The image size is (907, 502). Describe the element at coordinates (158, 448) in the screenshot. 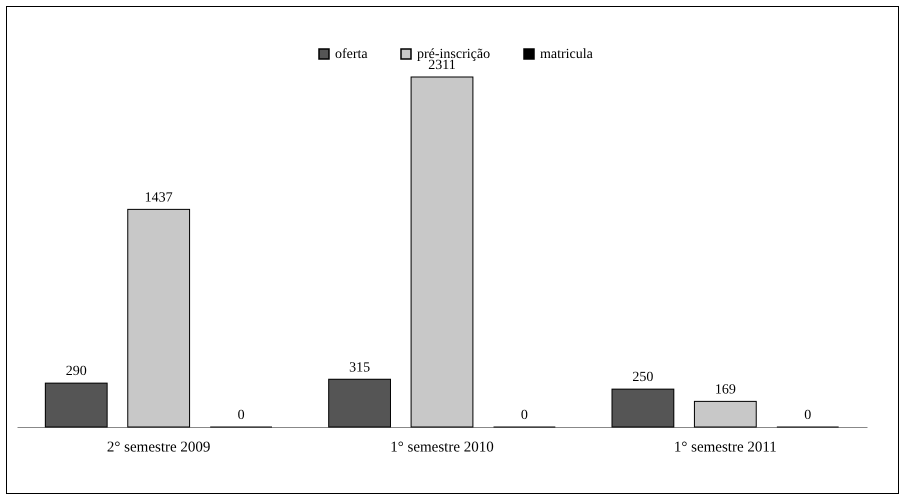

I see `x-tick-label: 2° semestre 2009` at that location.